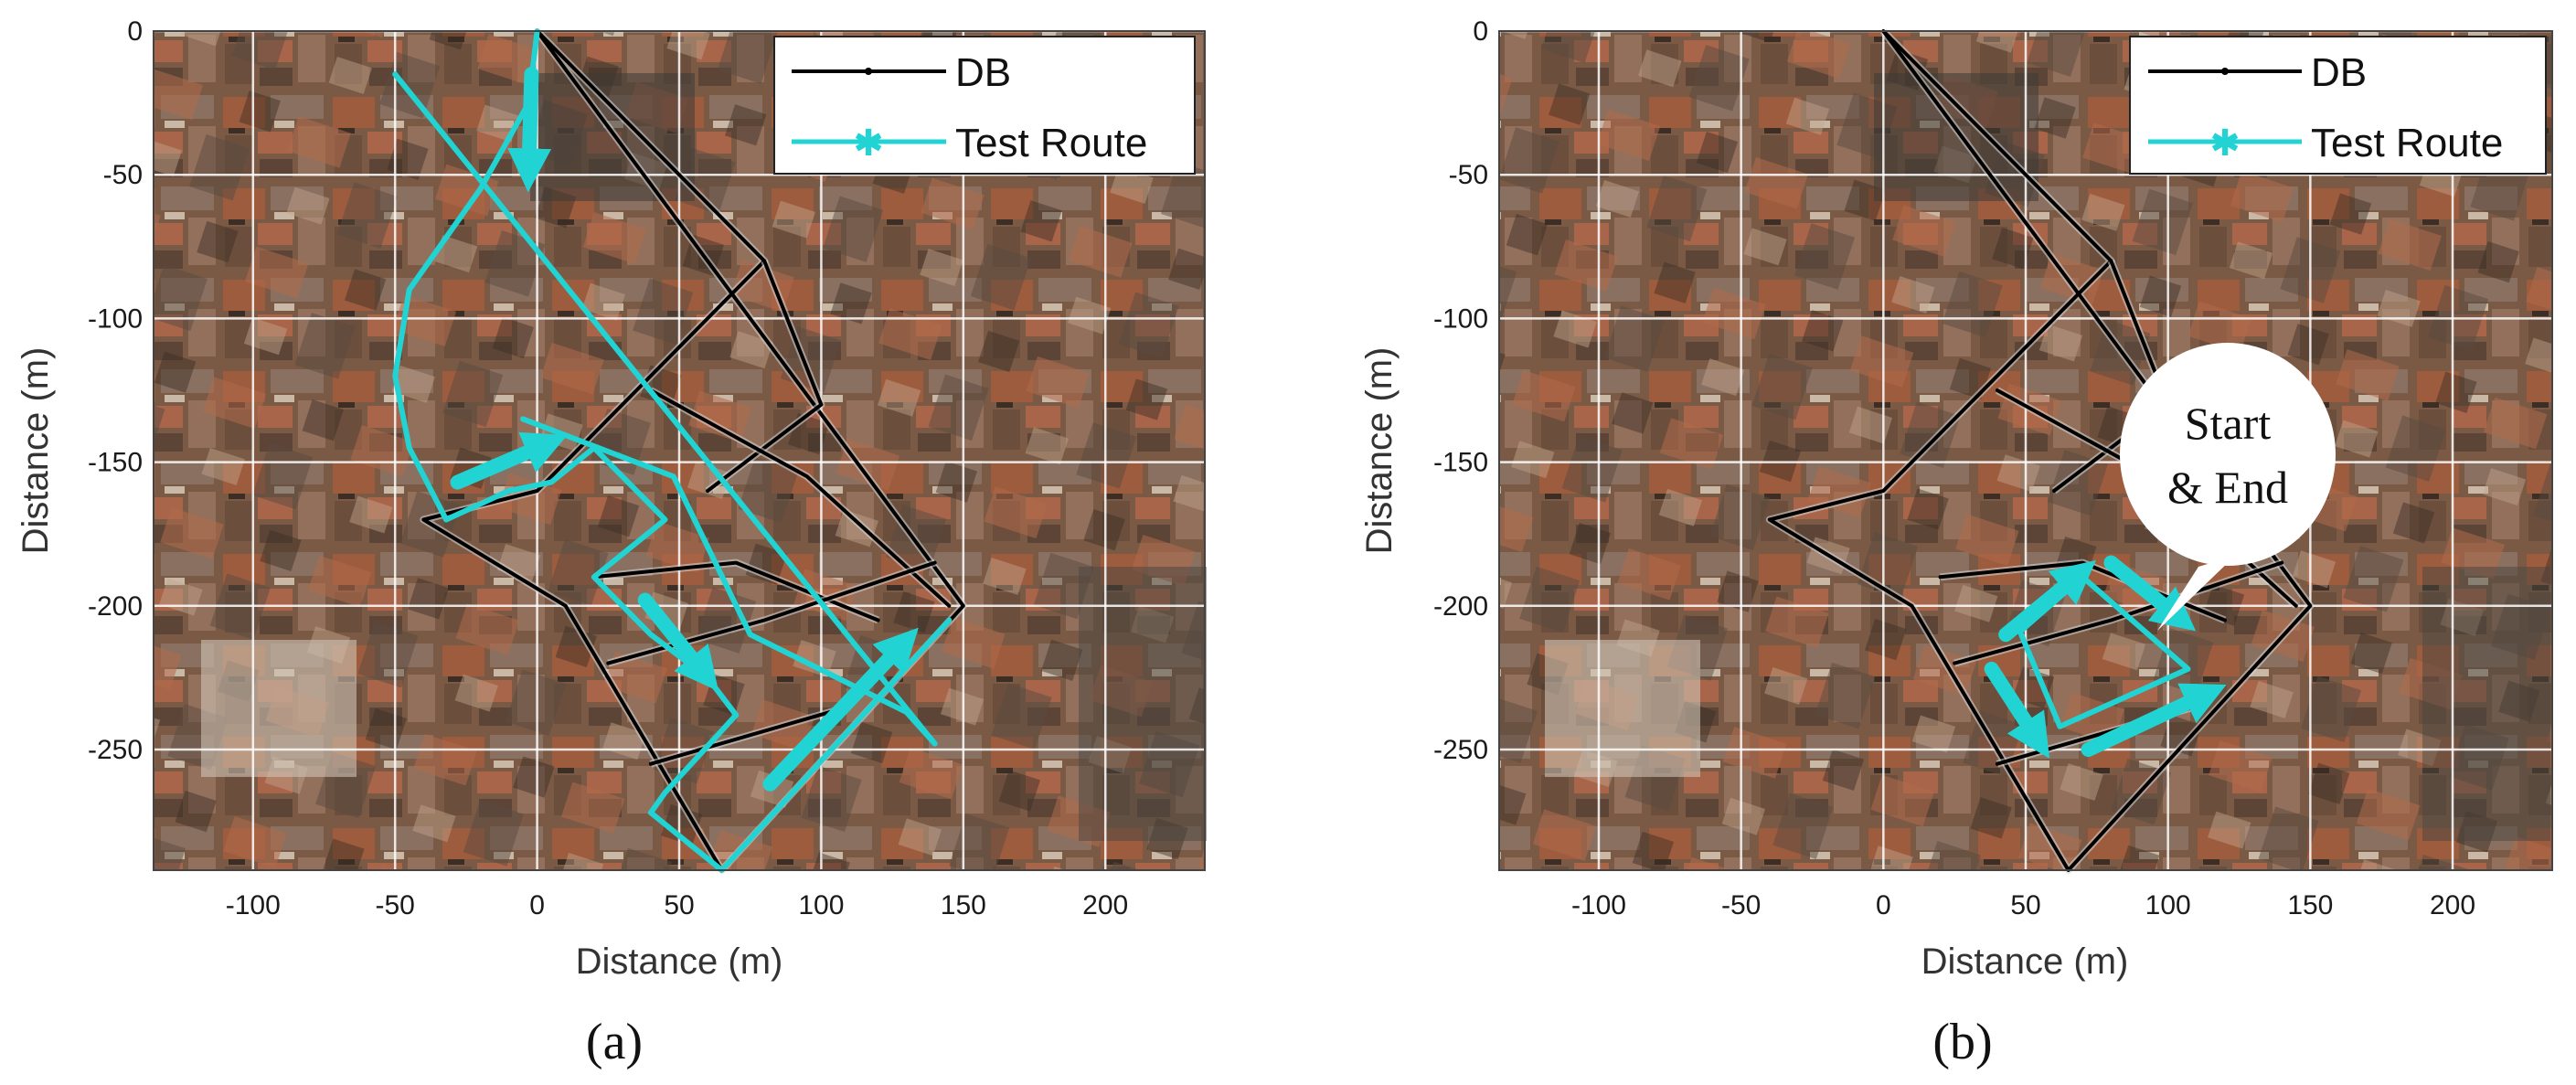 Image resolution: width=2576 pixels, height=1085 pixels. I want to click on callout-end: & End, so click(2227, 488).